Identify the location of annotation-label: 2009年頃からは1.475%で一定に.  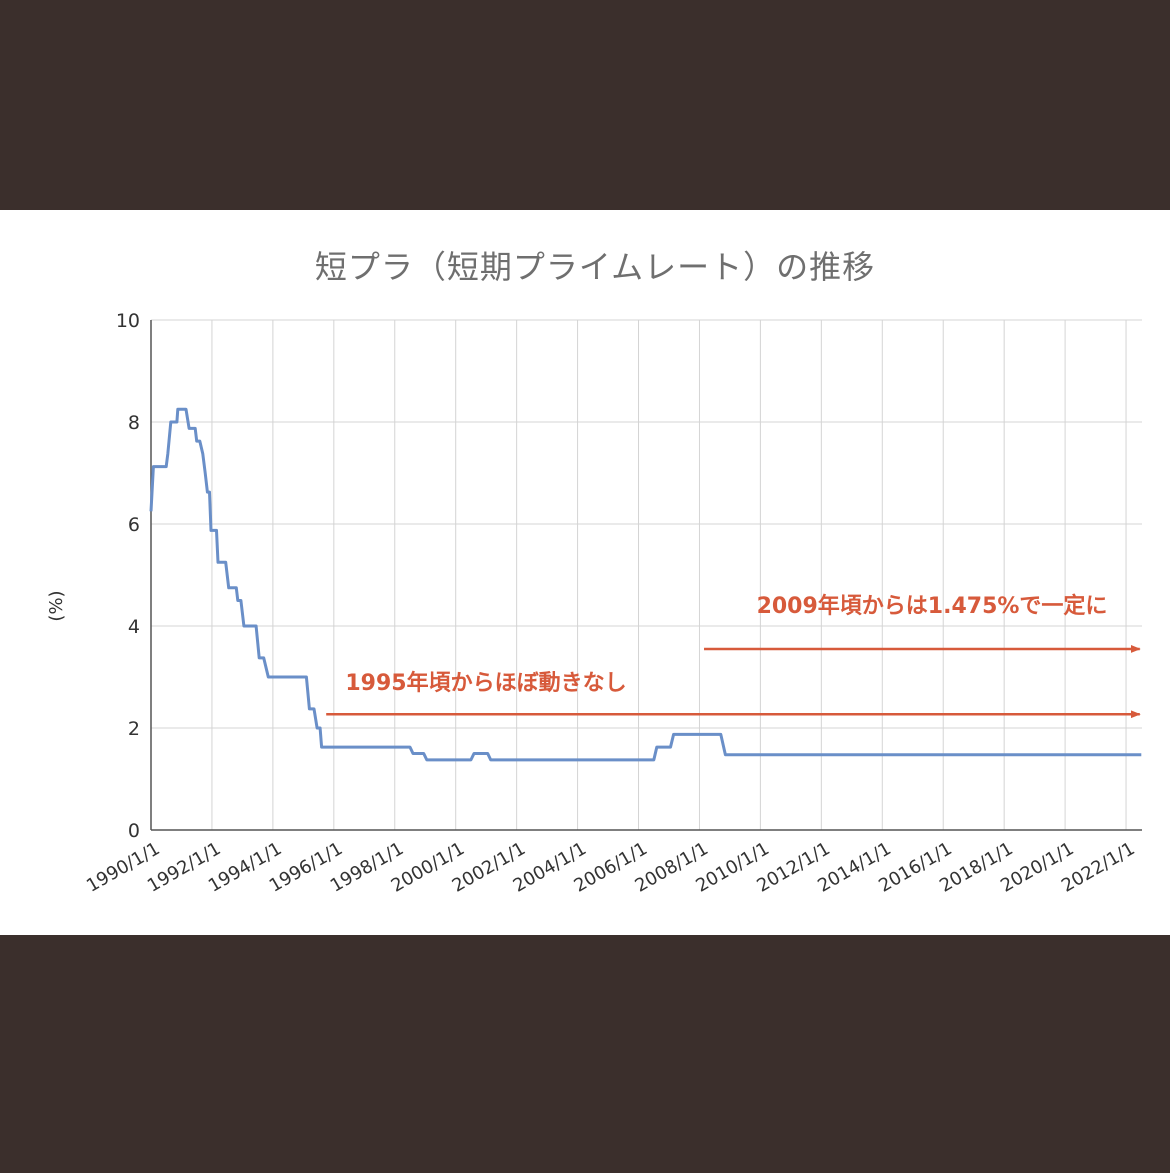
(932, 606).